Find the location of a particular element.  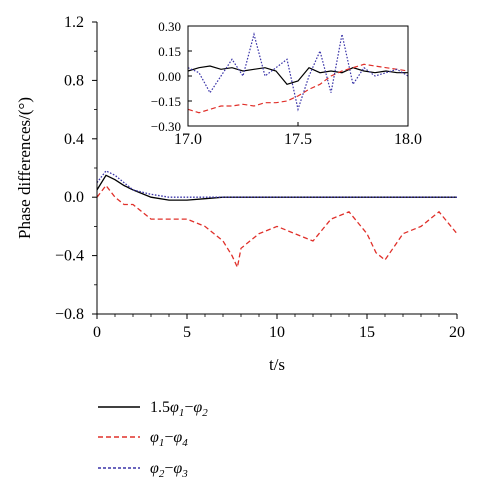

inset-x-tick-label: 17.5 is located at coordinates (298, 139).